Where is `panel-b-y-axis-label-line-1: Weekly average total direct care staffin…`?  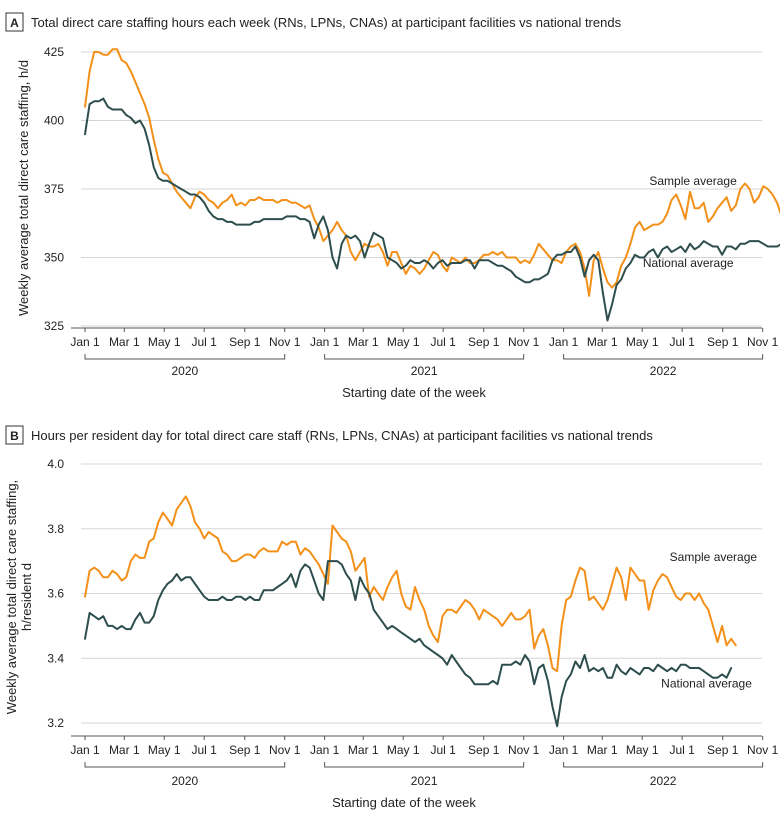 panel-b-y-axis-label-line-1: Weekly average total direct care staffin… is located at coordinates (11, 597).